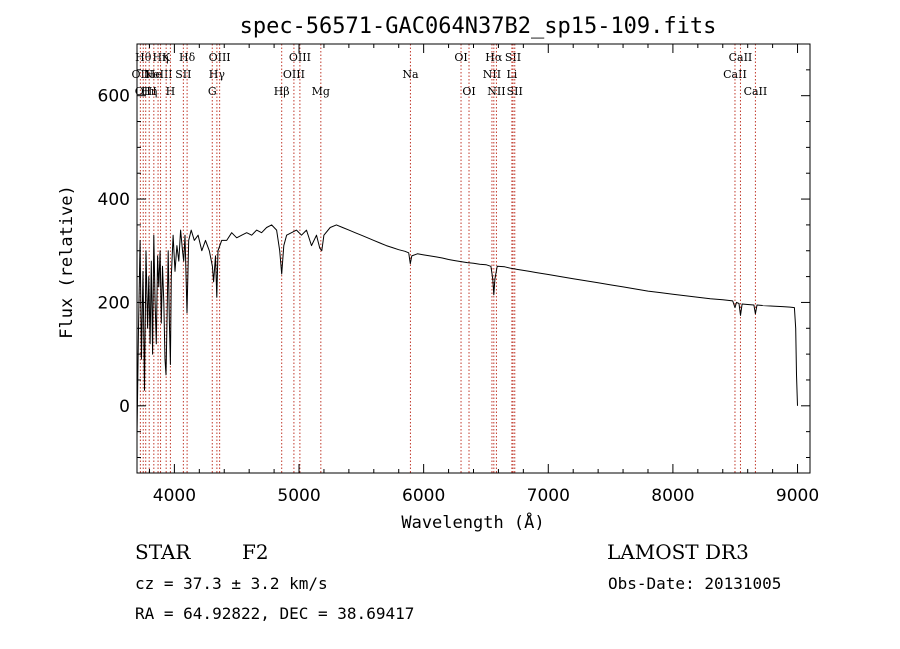 This screenshot has height=649, width=900. I want to click on line-marker-label: Mg, so click(321, 91).